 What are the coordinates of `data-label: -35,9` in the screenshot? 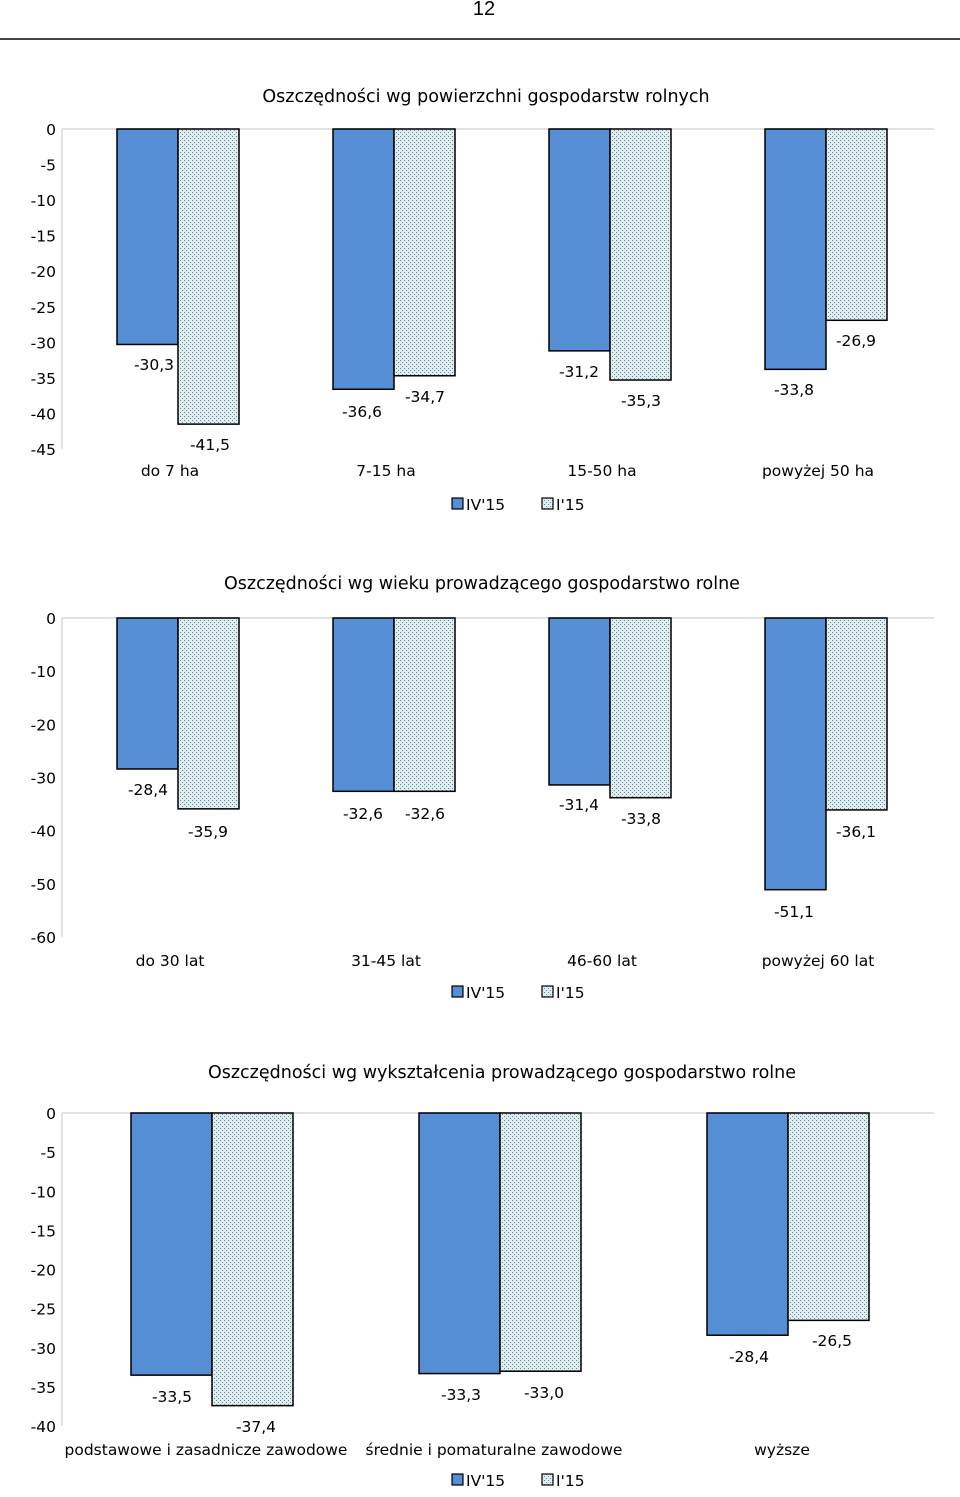 It's located at (208, 832).